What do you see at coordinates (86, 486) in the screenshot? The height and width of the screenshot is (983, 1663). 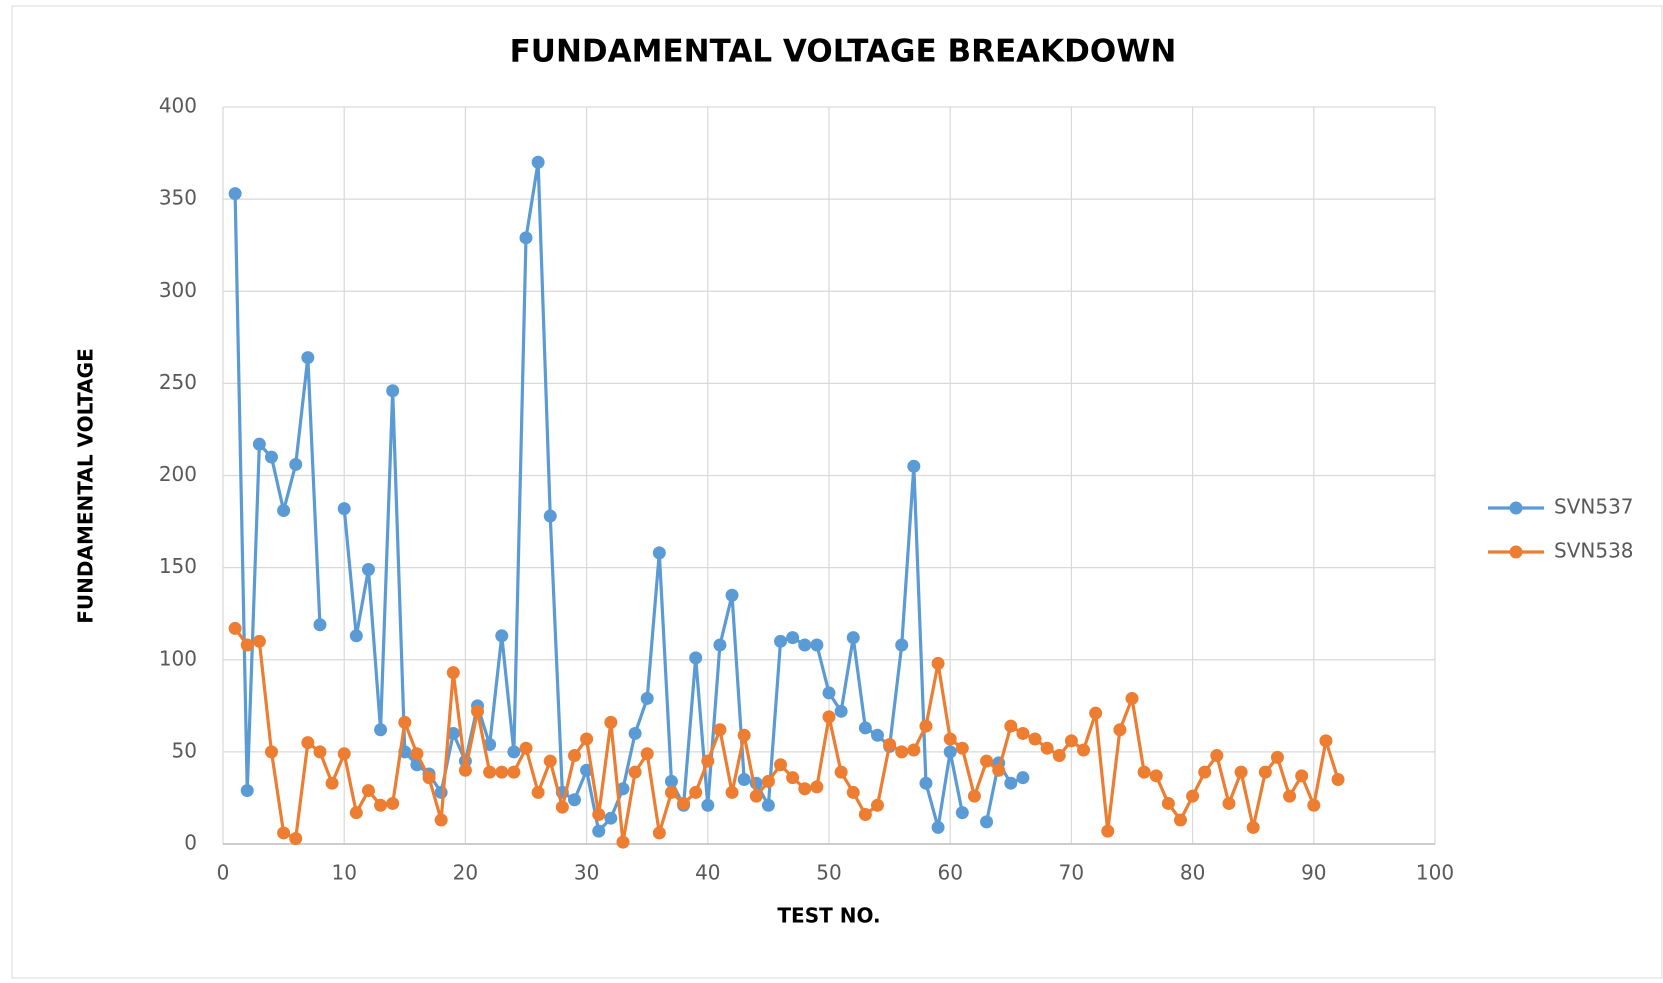 I see `y-axis-title: FUNDAMENTAL VOLTAGE` at bounding box center [86, 486].